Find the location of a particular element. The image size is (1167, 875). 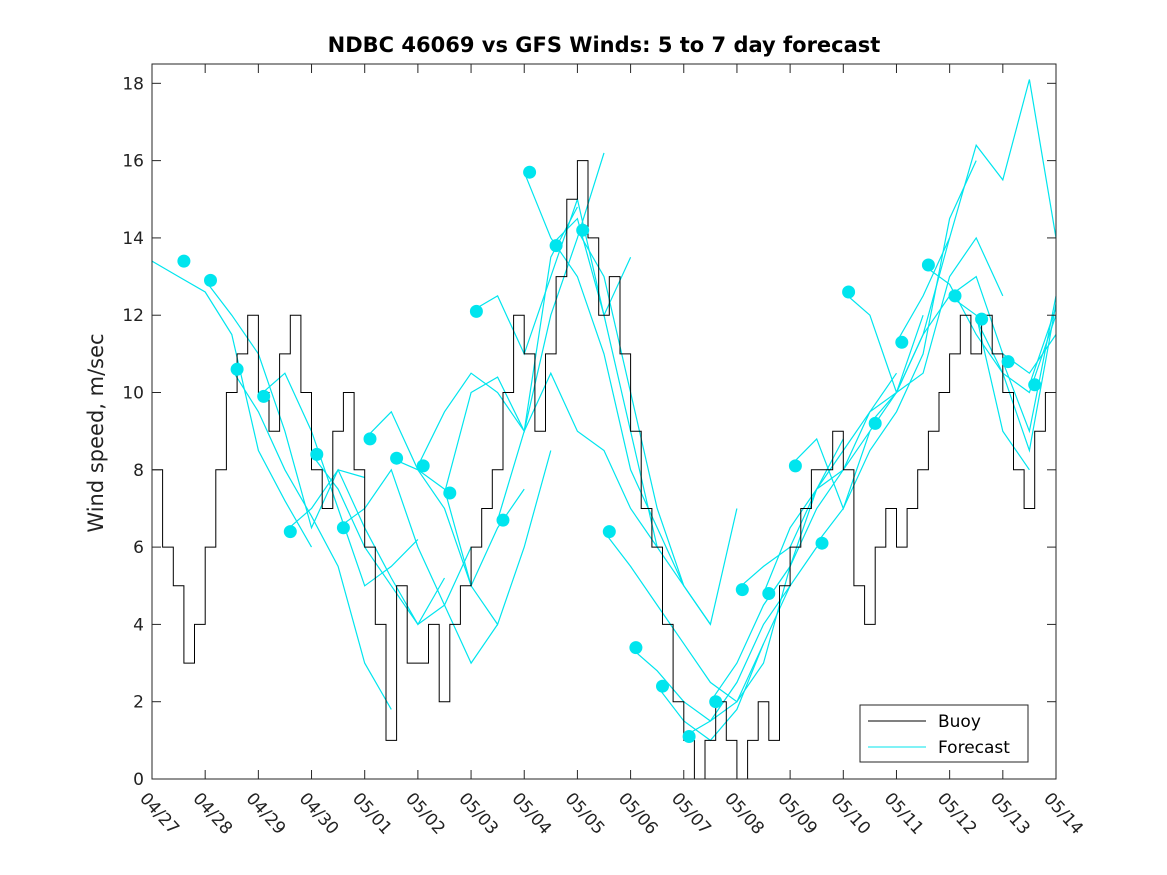

x-tick-label-1: 04/28 is located at coordinates (212, 814).